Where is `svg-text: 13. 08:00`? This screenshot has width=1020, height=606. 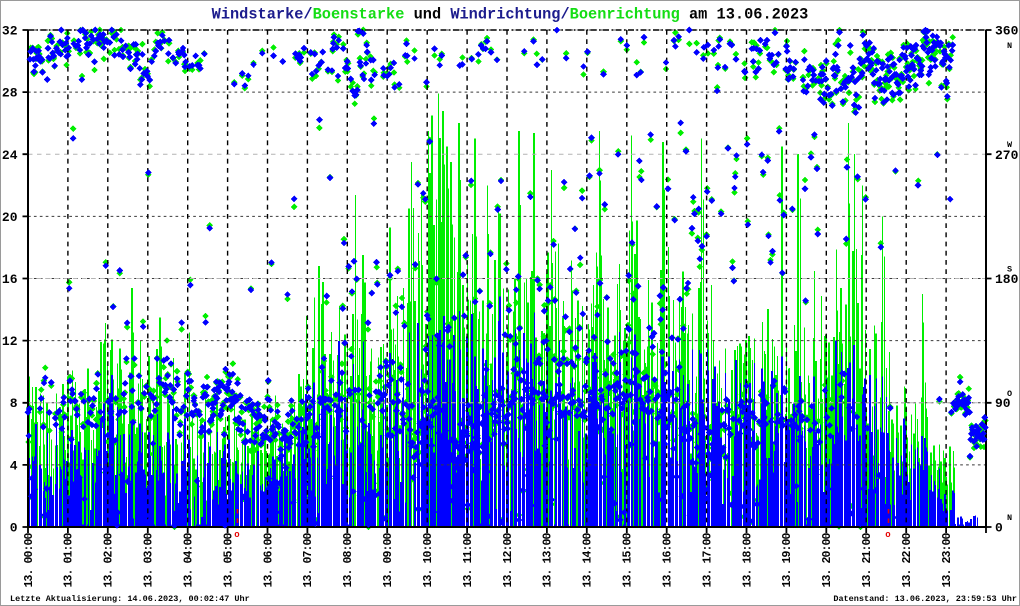 svg-text: 13. 08:00 is located at coordinates (348, 559).